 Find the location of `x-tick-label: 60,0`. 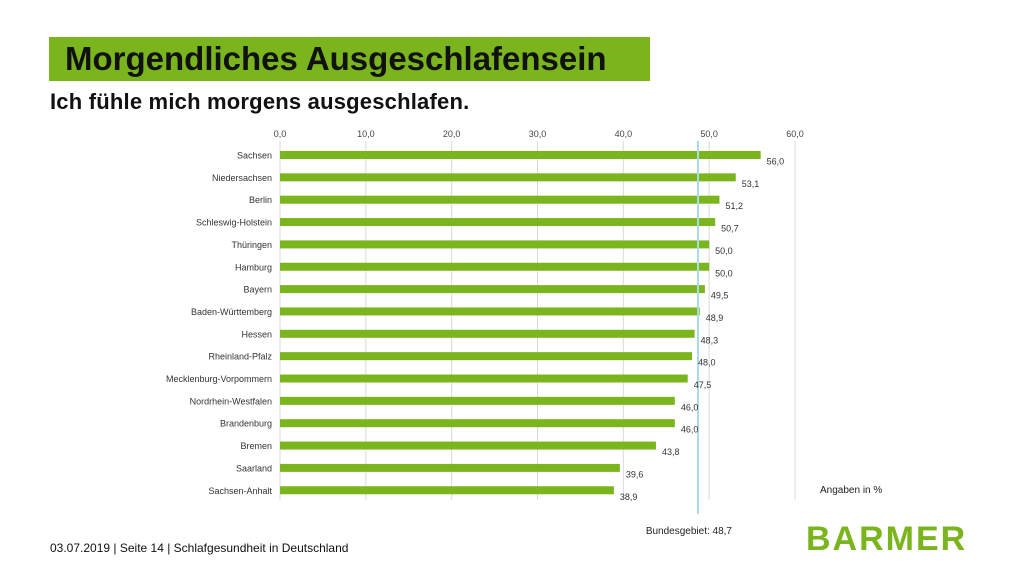

x-tick-label: 60,0 is located at coordinates (795, 134).